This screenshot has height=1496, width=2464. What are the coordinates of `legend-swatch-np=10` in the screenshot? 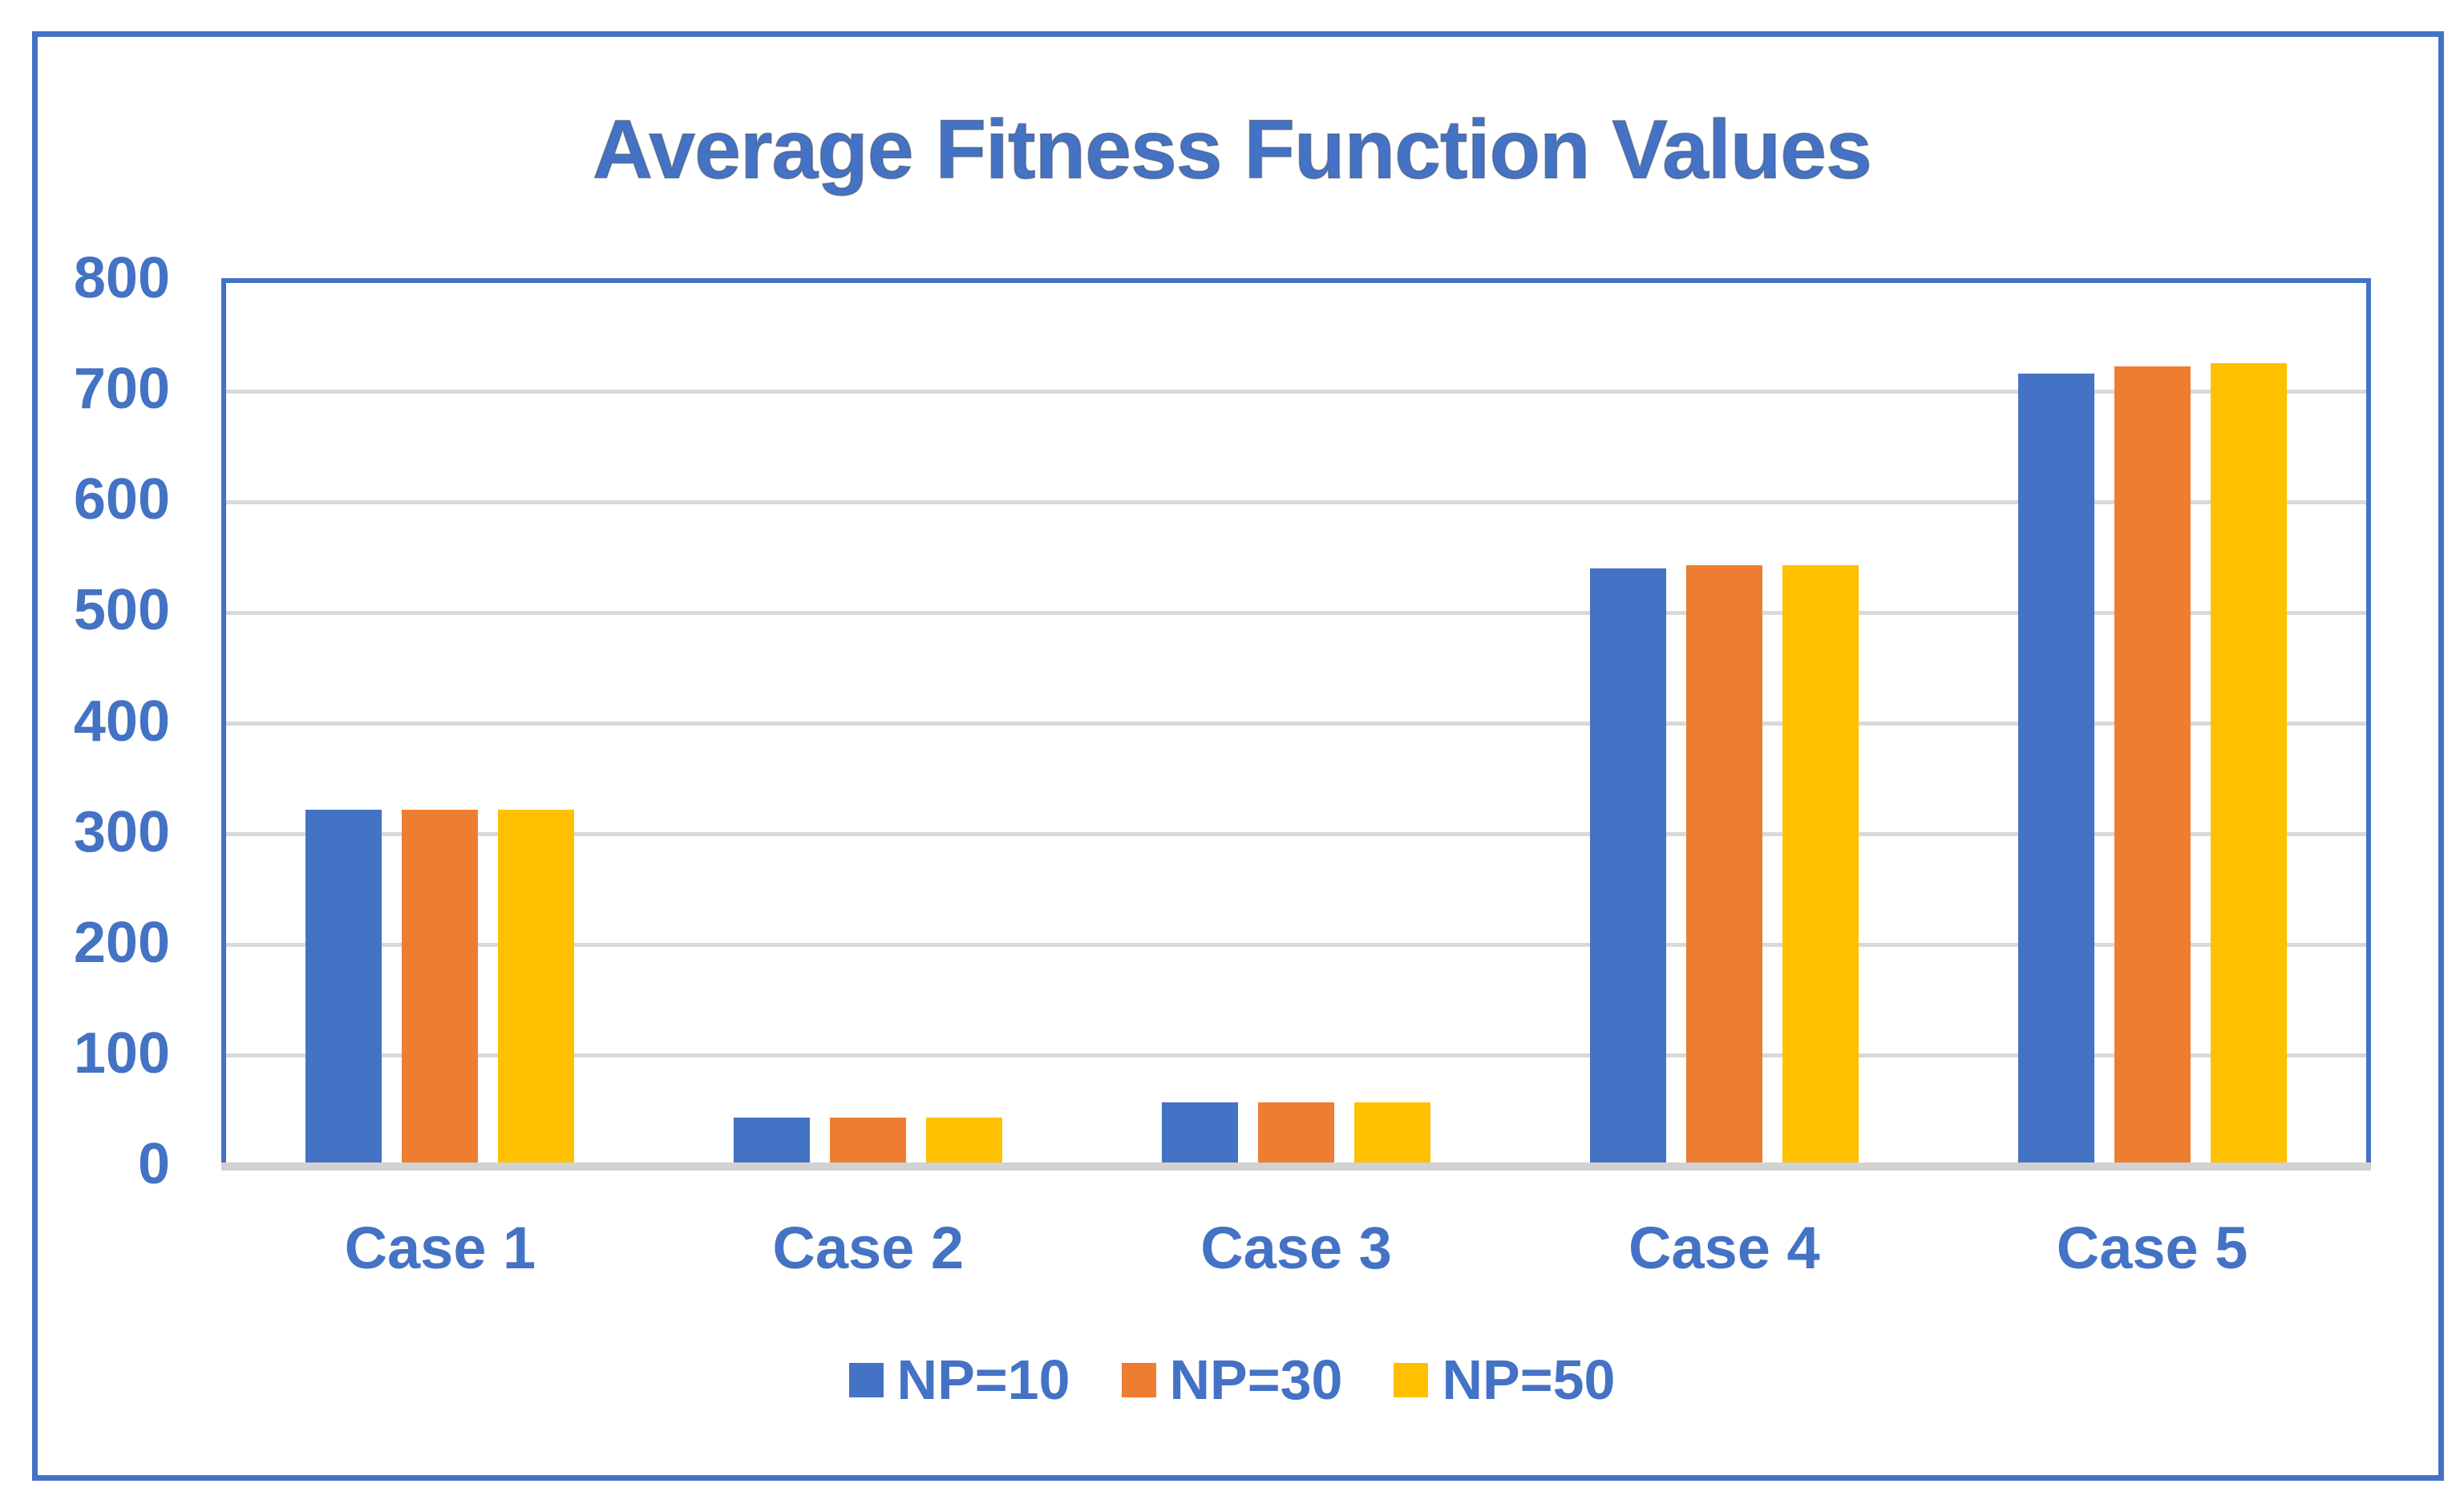 It's located at (866, 1379).